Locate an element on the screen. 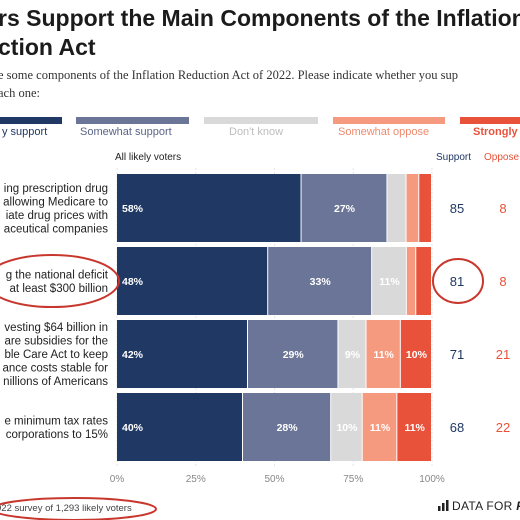  data-label: 40% is located at coordinates (133, 428).